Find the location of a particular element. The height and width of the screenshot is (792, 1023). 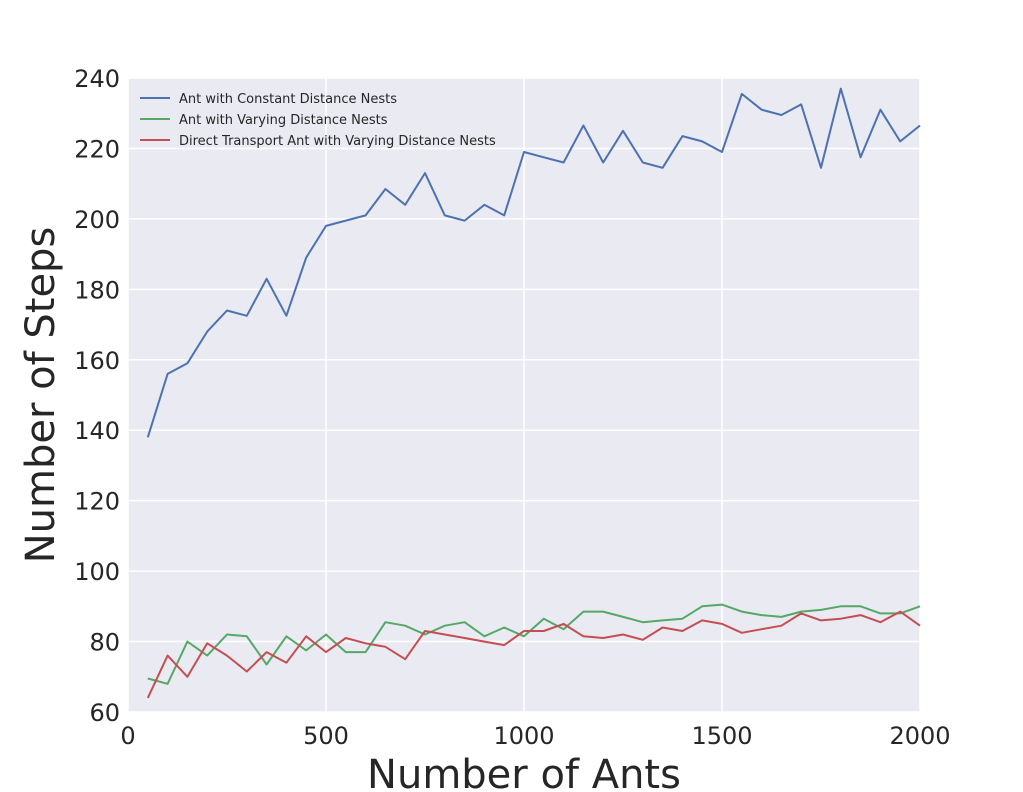

x-axis-title: Number of Ants is located at coordinates (524, 772).